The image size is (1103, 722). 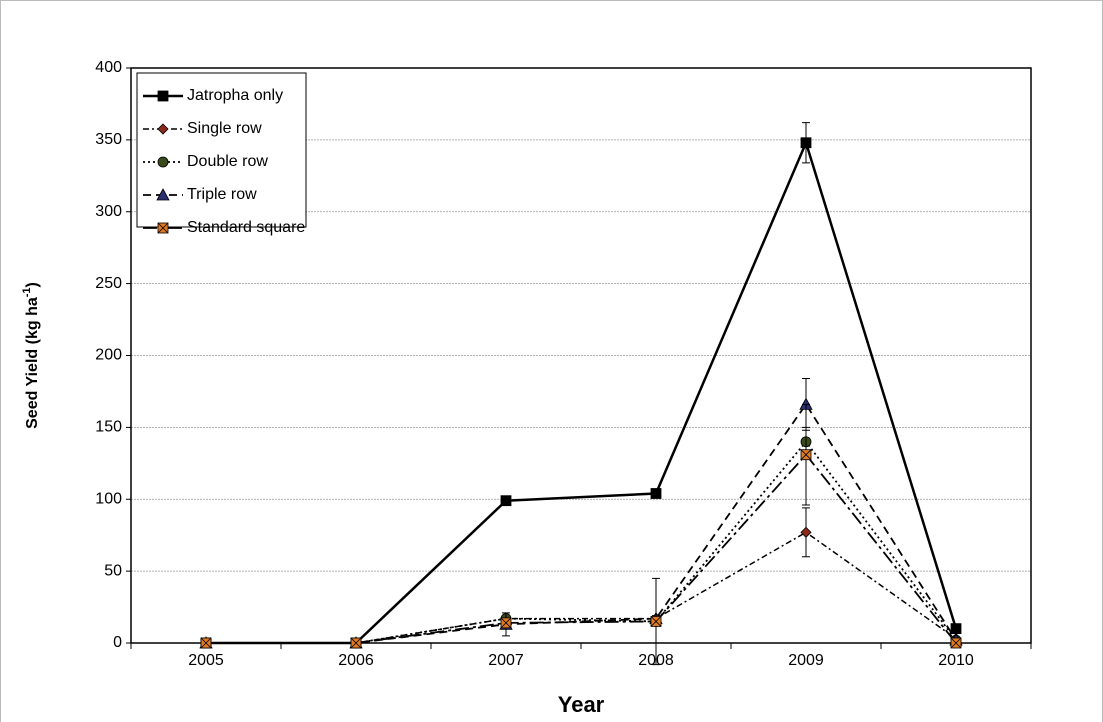 What do you see at coordinates (235, 95) in the screenshot?
I see `legend-label: Jatropha only` at bounding box center [235, 95].